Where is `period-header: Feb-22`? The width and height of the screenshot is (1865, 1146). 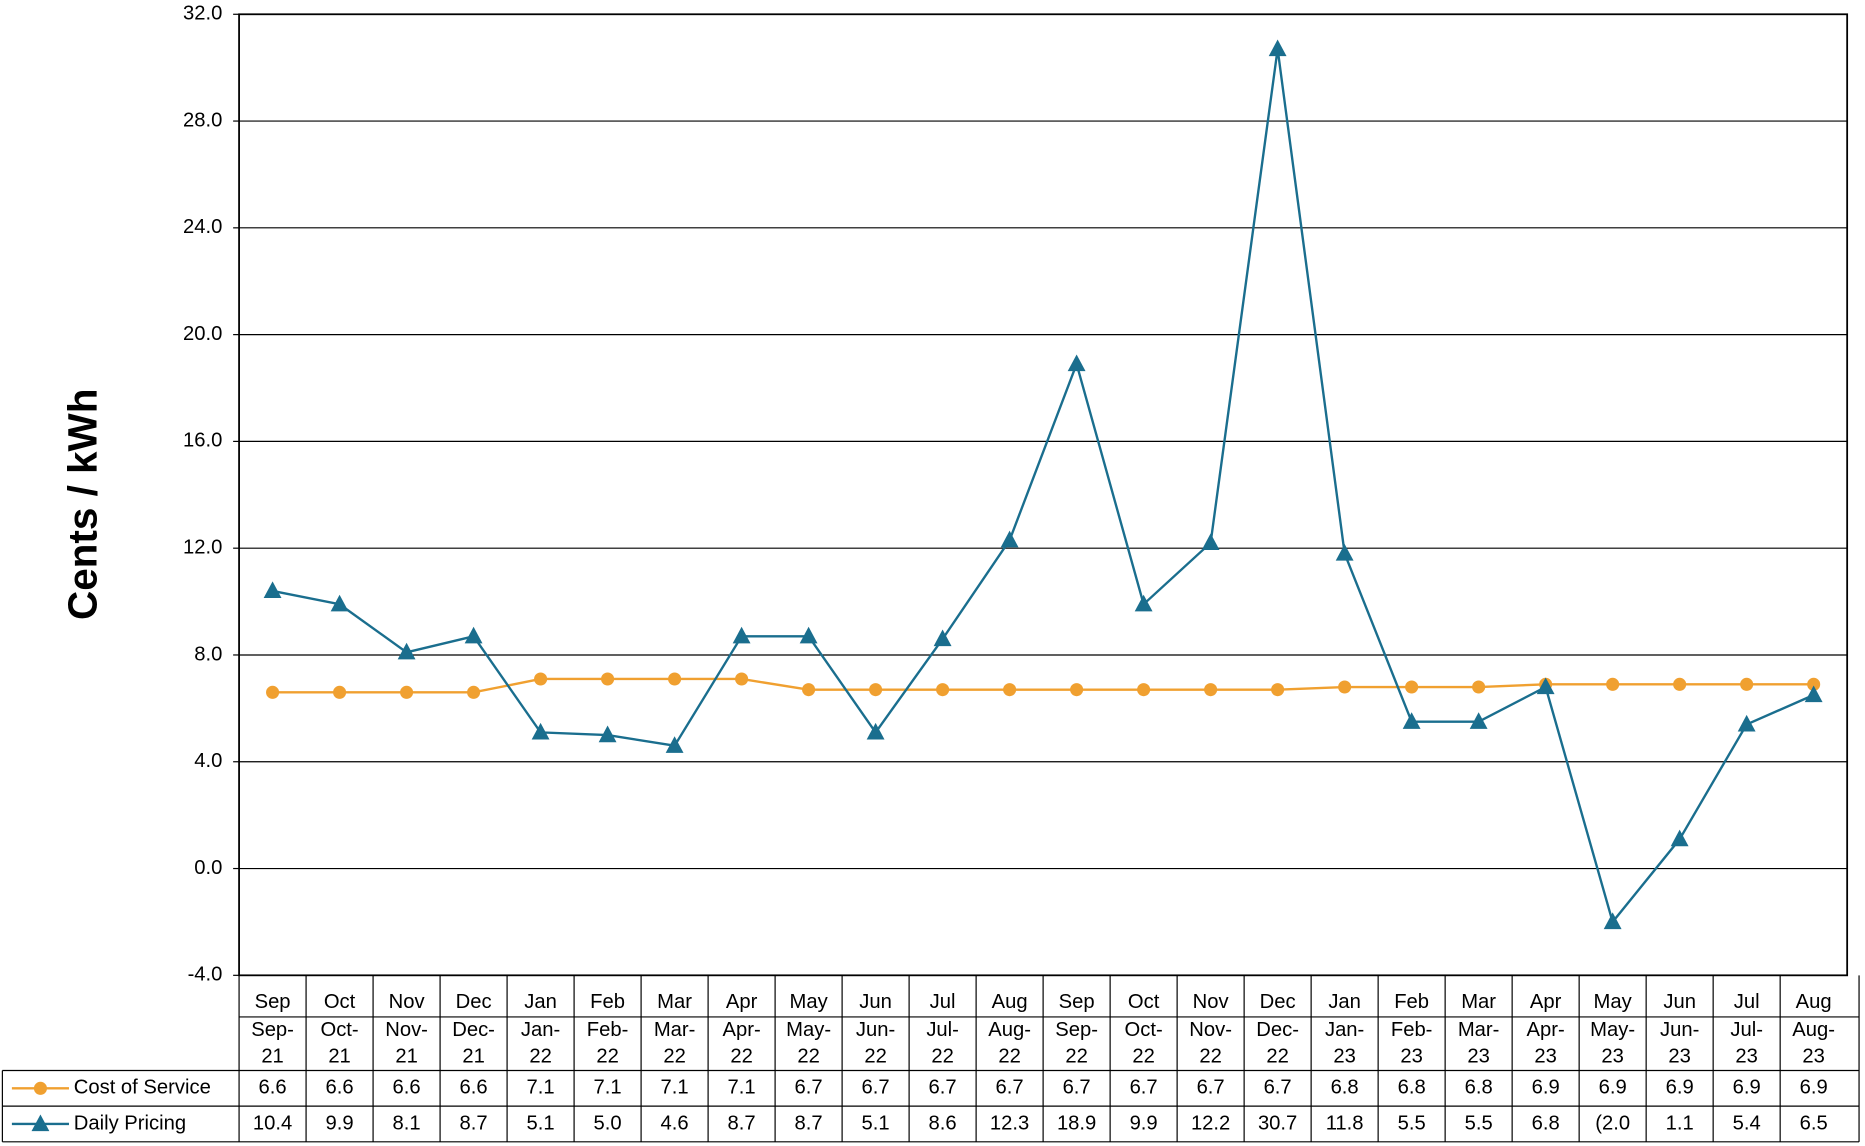
period-header: Feb-22 is located at coordinates (608, 1044).